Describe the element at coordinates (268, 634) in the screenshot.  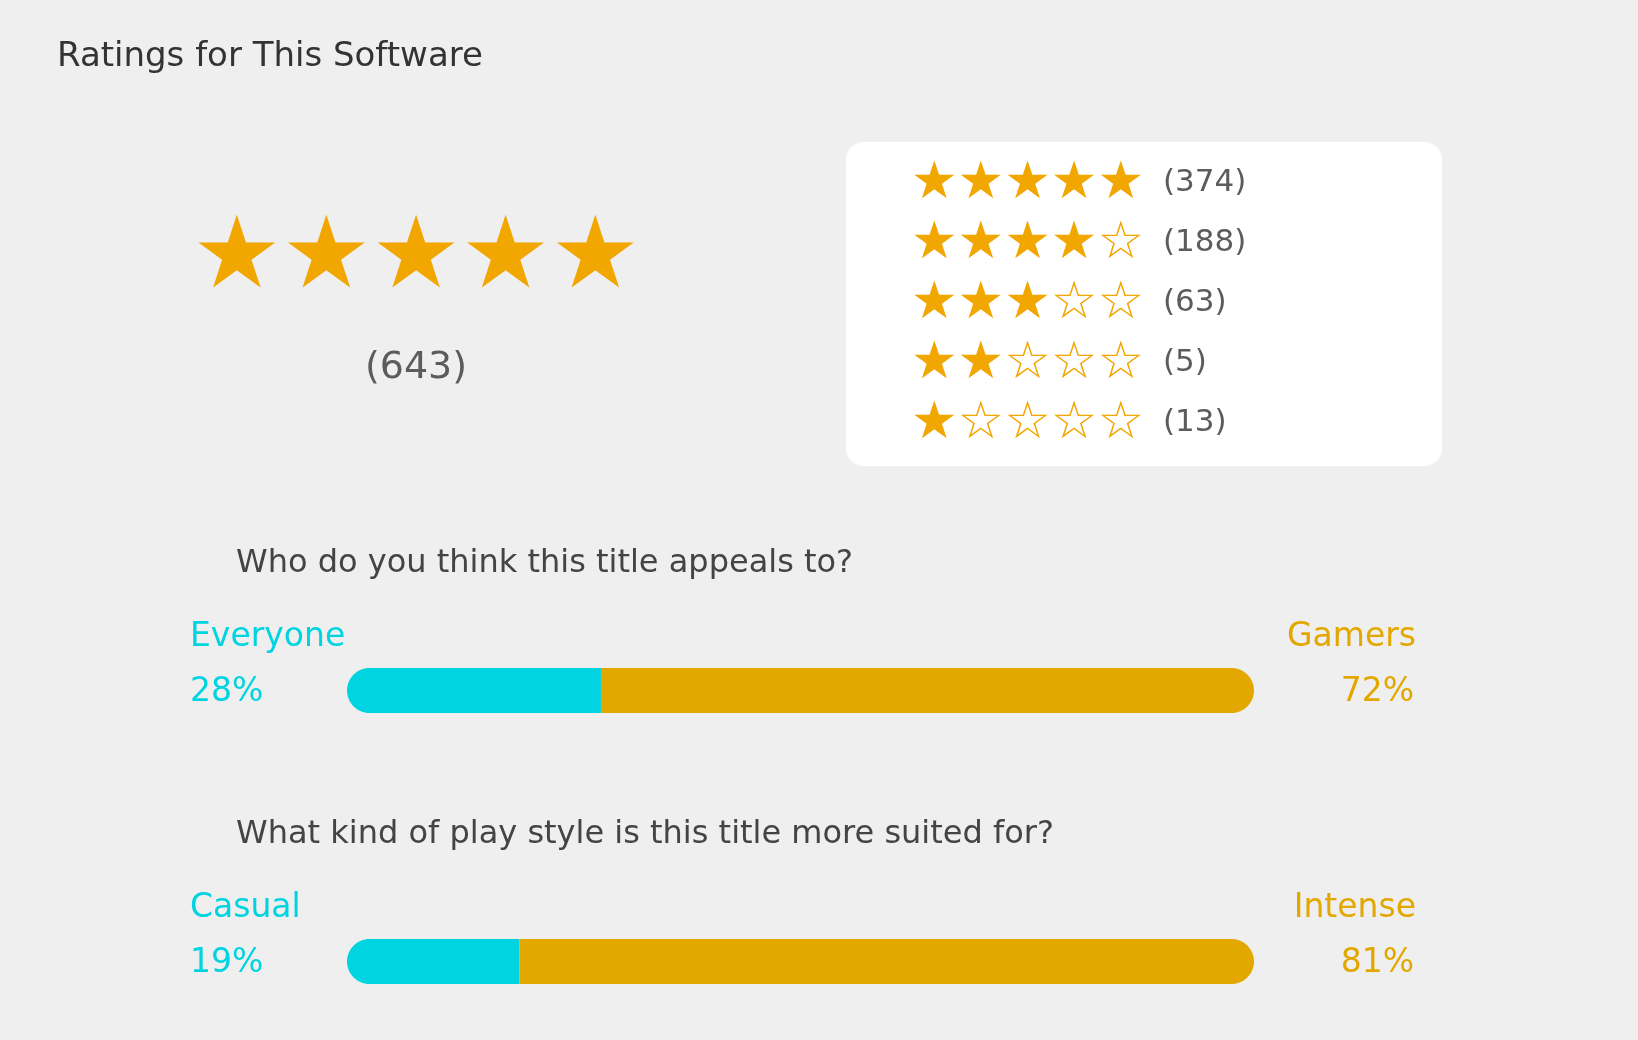
I see `series-label: Everyone` at that location.